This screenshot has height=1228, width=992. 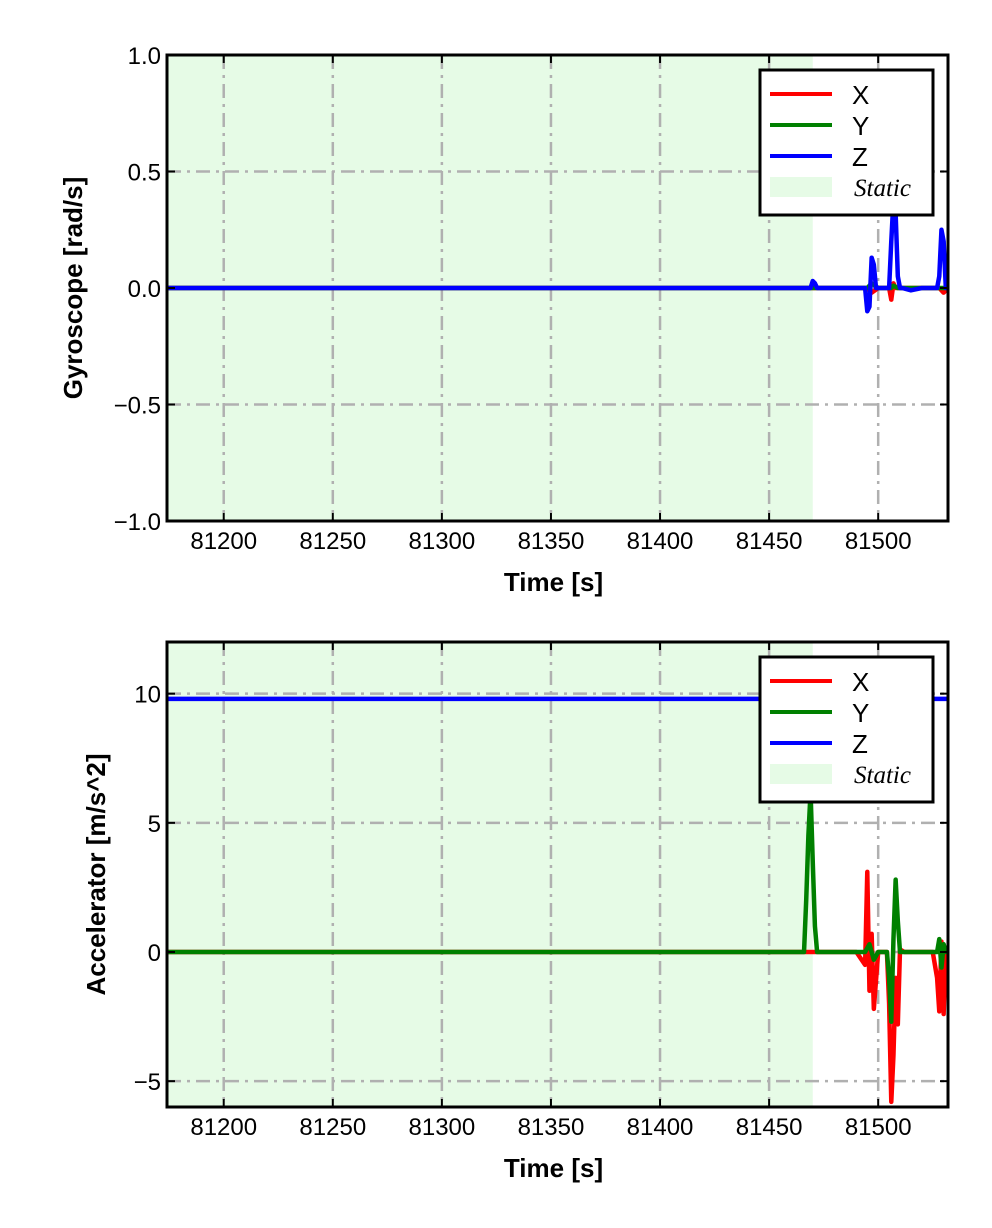 I want to click on y-tick-label: −1.0, so click(x=137, y=522).